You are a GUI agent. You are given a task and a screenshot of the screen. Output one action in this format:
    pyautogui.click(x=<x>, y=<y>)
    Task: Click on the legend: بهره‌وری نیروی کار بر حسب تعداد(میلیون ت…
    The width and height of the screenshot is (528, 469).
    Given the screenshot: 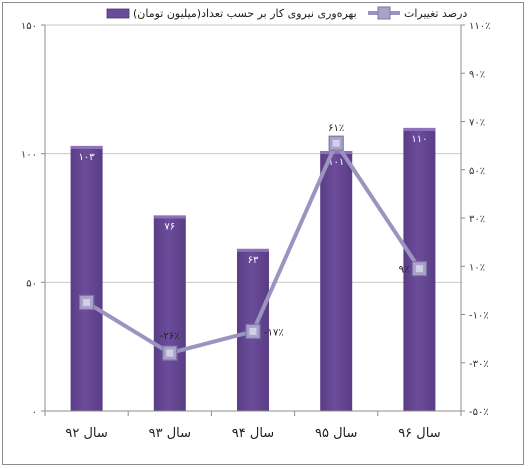 What is the action you would take?
    pyautogui.click(x=286, y=13)
    